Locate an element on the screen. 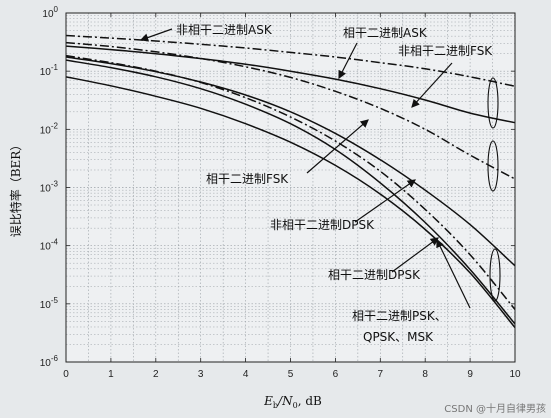 The image size is (551, 418). x-tick-label: 7 is located at coordinates (381, 374).